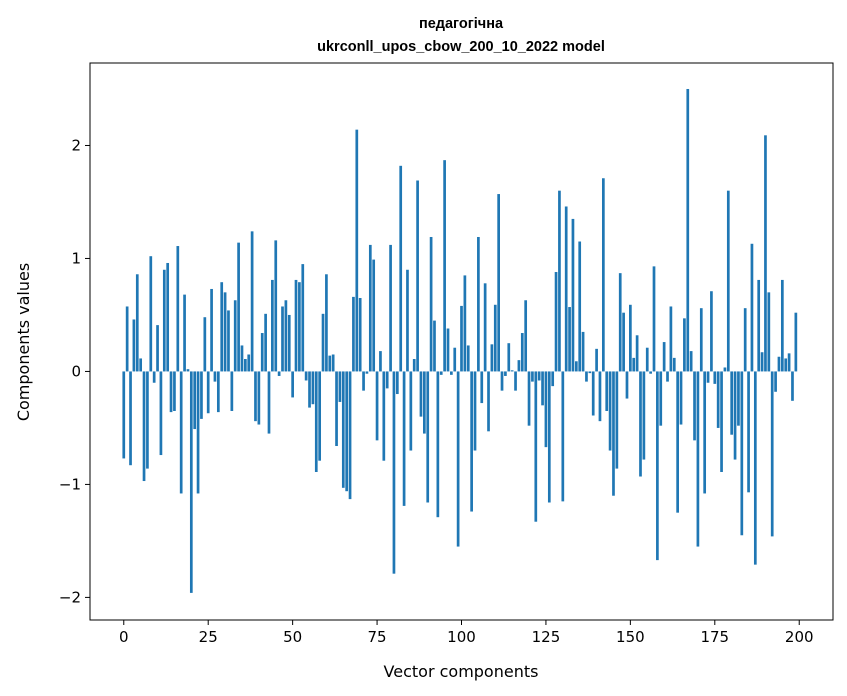 Image resolution: width=847 pixels, height=696 pixels. What do you see at coordinates (76, 371) in the screenshot?
I see `y-tick-label: 0` at bounding box center [76, 371].